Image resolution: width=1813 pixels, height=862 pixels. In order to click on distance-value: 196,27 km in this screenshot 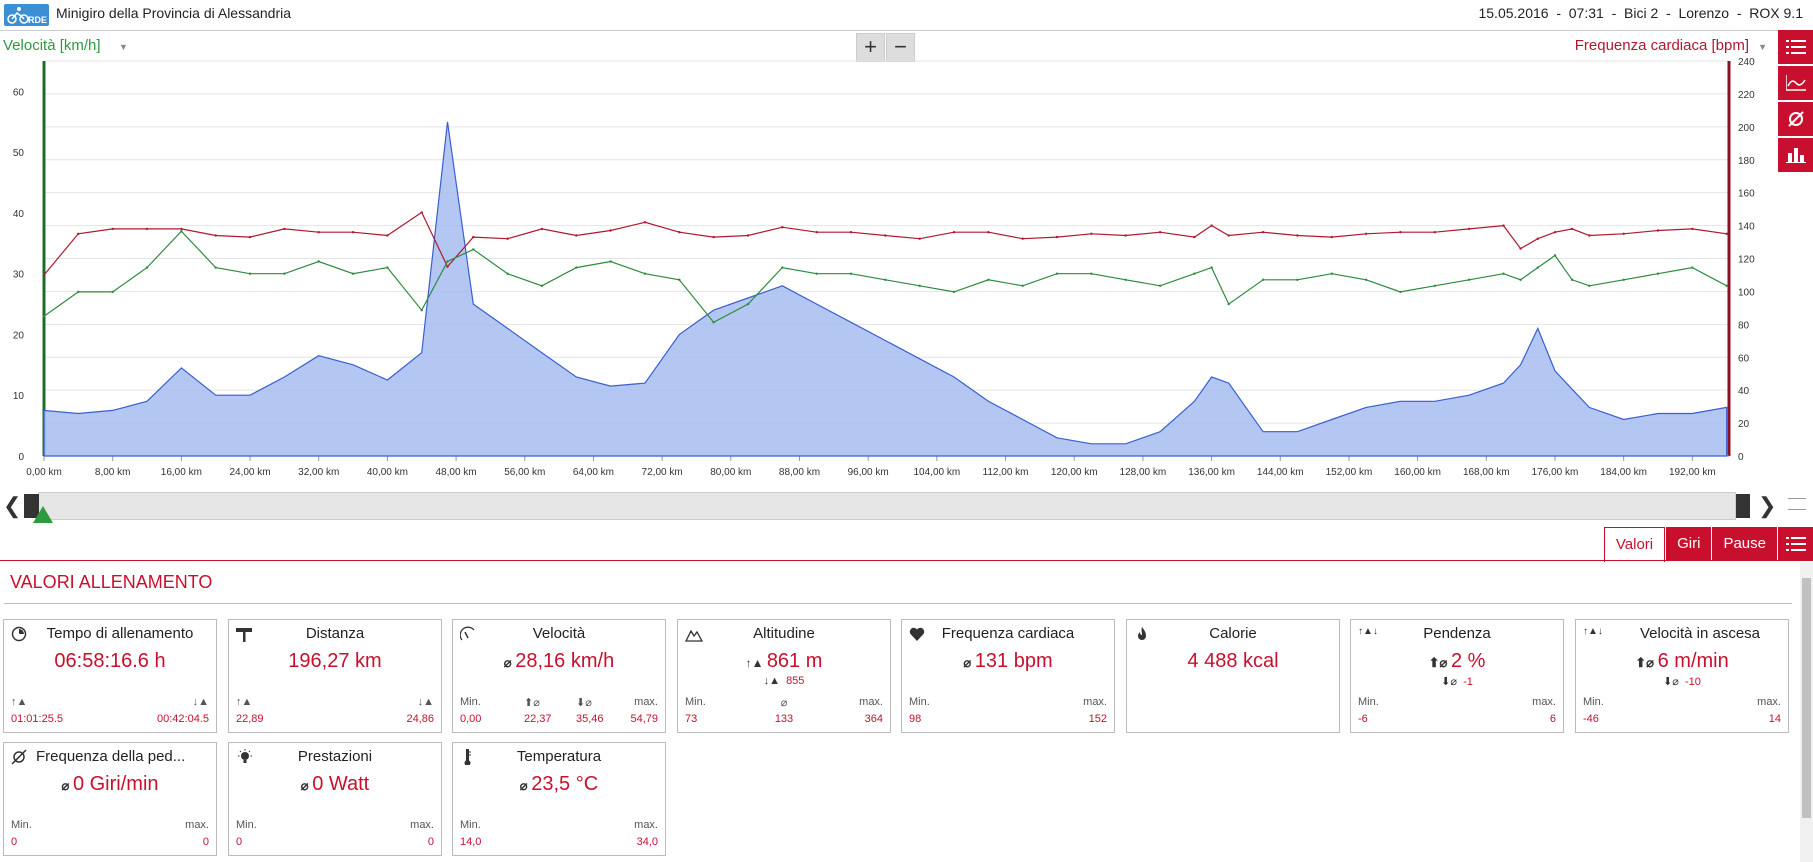, I will do `click(335, 661)`.